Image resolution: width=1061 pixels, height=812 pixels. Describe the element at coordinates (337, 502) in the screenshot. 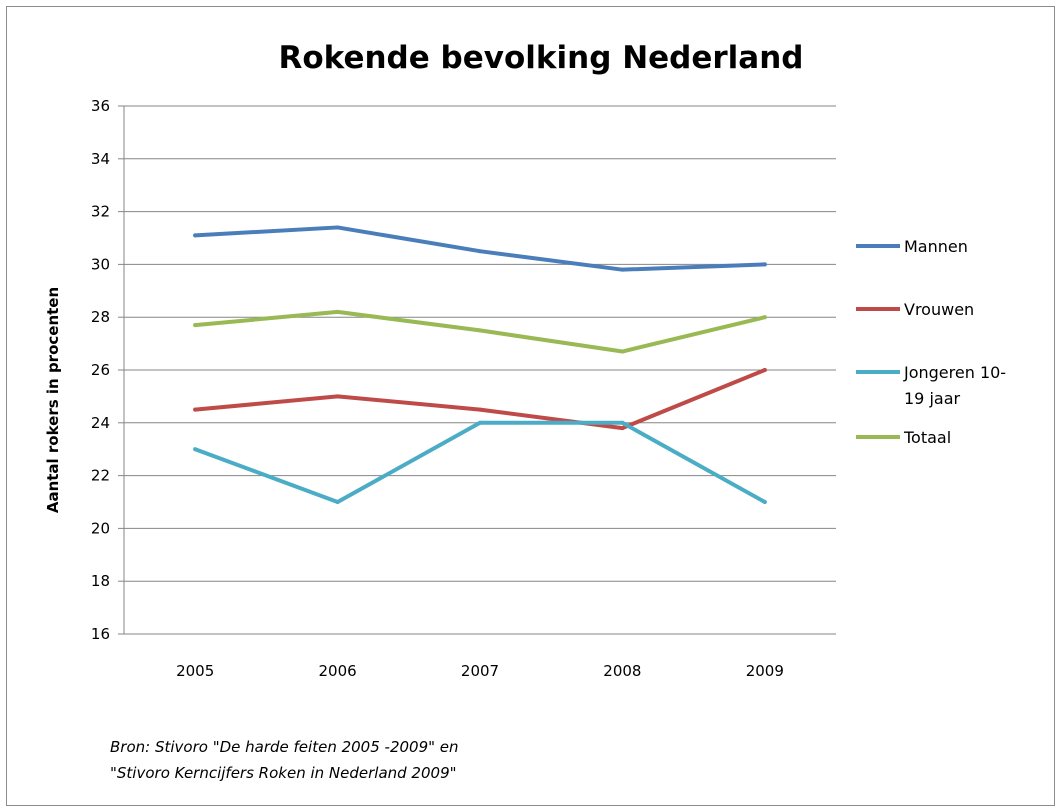

I see `data-point-jongeren-10-19-jaar-2006` at that location.